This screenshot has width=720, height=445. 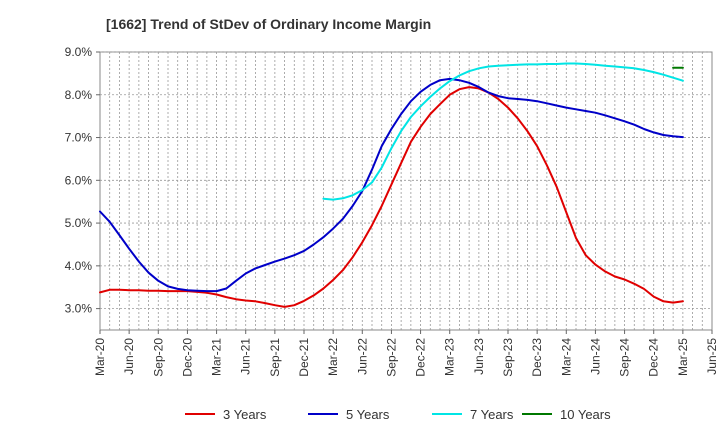 What do you see at coordinates (368, 414) in the screenshot?
I see `legend-label: 5 Years` at bounding box center [368, 414].